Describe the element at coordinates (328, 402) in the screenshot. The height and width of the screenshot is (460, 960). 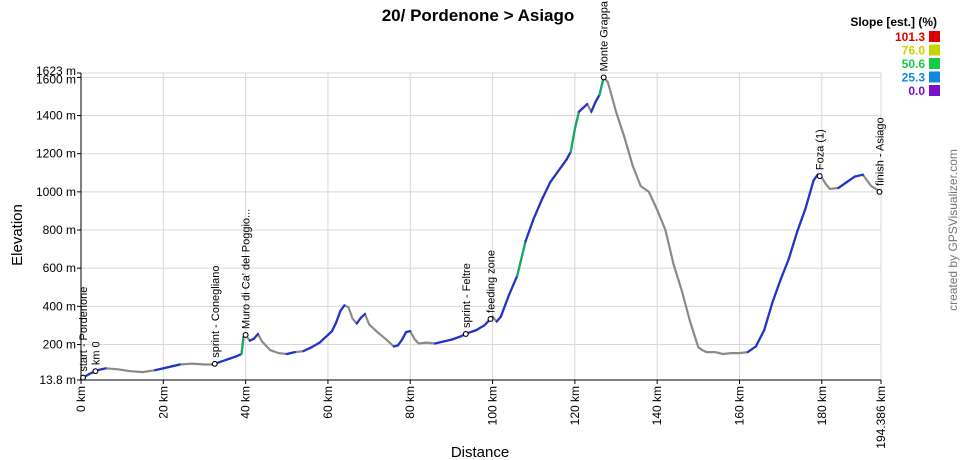
I see `x-tick-label-3: 60 km` at that location.